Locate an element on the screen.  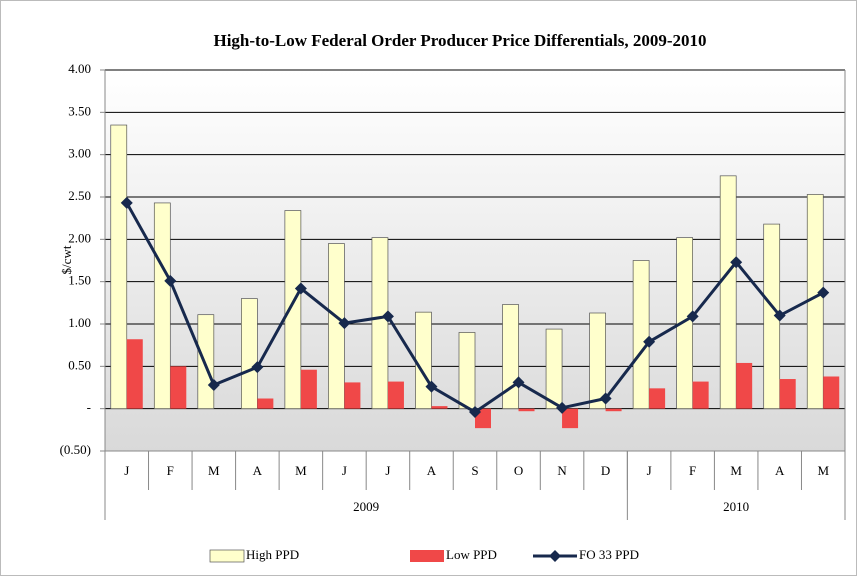
x-group-label: 2010 is located at coordinates (736, 506).